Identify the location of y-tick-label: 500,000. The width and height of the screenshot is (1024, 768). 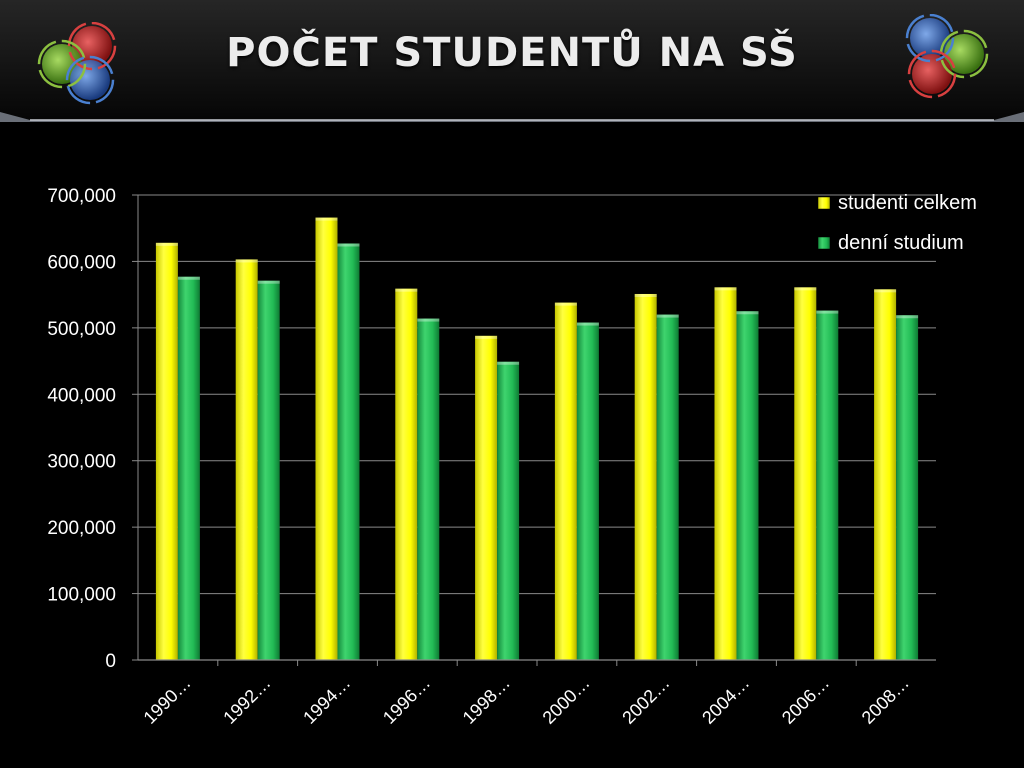
(81, 329).